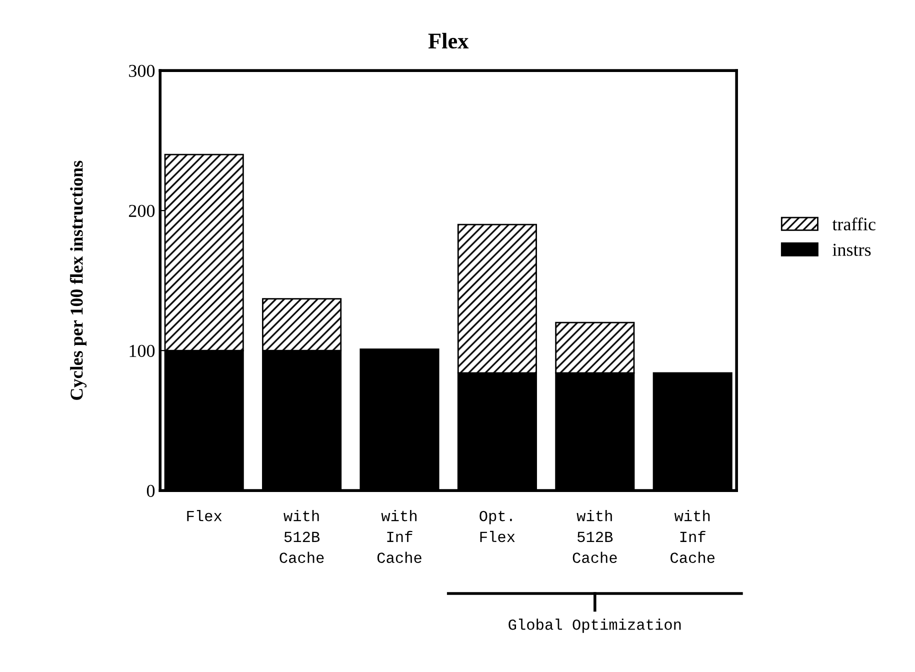 The height and width of the screenshot is (672, 915). What do you see at coordinates (448, 40) in the screenshot?
I see `chart-title: Flex` at bounding box center [448, 40].